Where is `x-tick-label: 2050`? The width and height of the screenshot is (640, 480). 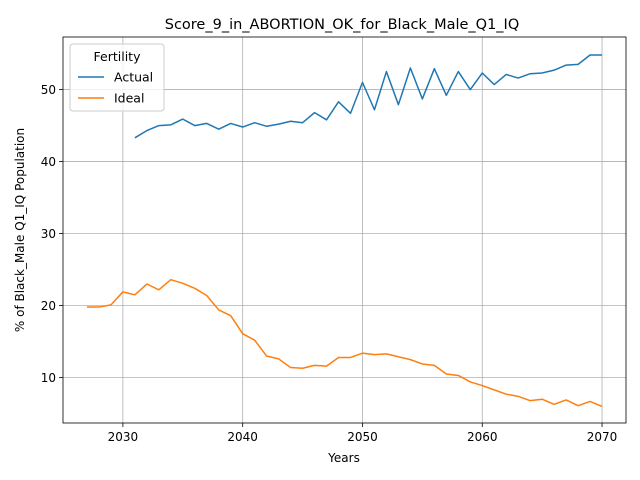
x-tick-label: 2050 is located at coordinates (362, 437).